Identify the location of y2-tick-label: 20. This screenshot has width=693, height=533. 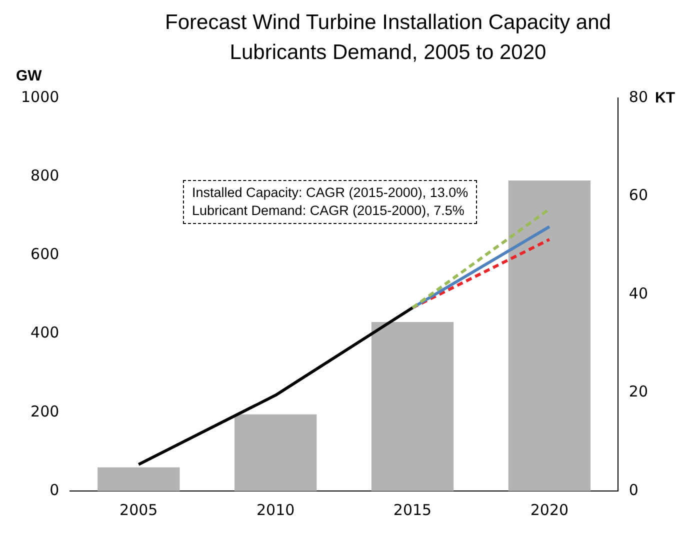
(638, 391).